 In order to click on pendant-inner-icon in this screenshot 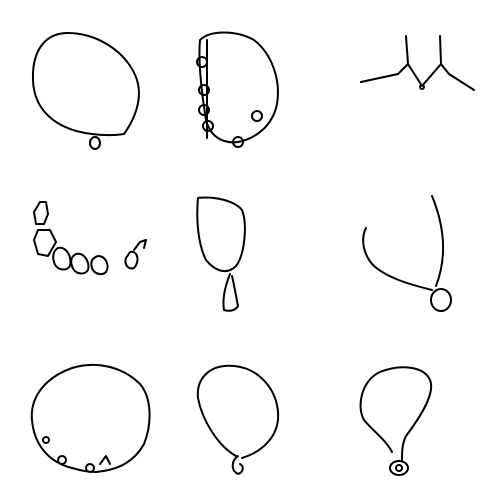, I will do `click(399, 468)`.